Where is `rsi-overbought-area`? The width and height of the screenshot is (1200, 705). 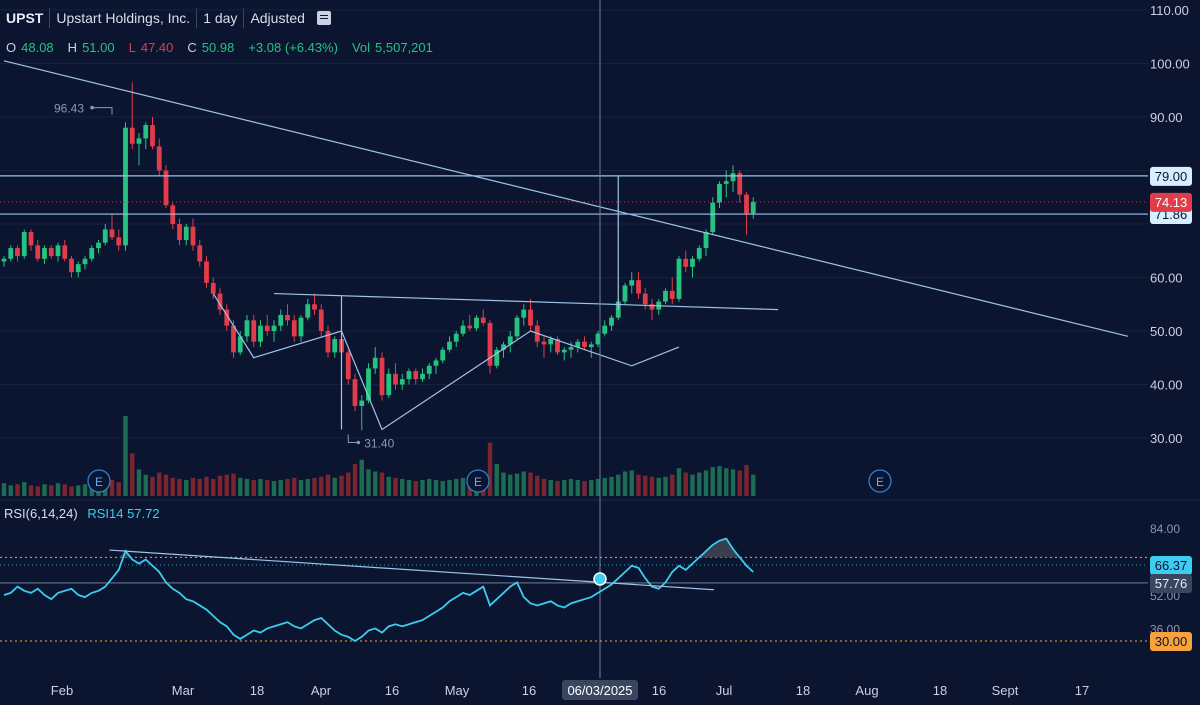
rsi-overbought-area is located at coordinates (429, 548).